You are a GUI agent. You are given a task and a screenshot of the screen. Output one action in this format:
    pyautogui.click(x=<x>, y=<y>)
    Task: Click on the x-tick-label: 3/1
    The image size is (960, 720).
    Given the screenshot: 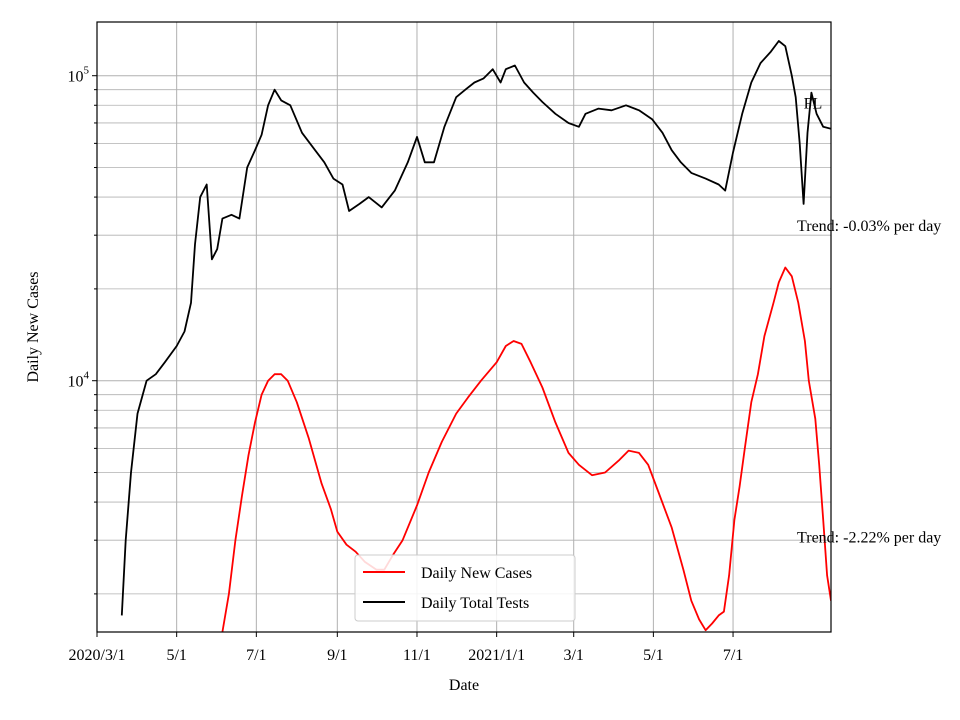 What is the action you would take?
    pyautogui.click(x=573, y=655)
    